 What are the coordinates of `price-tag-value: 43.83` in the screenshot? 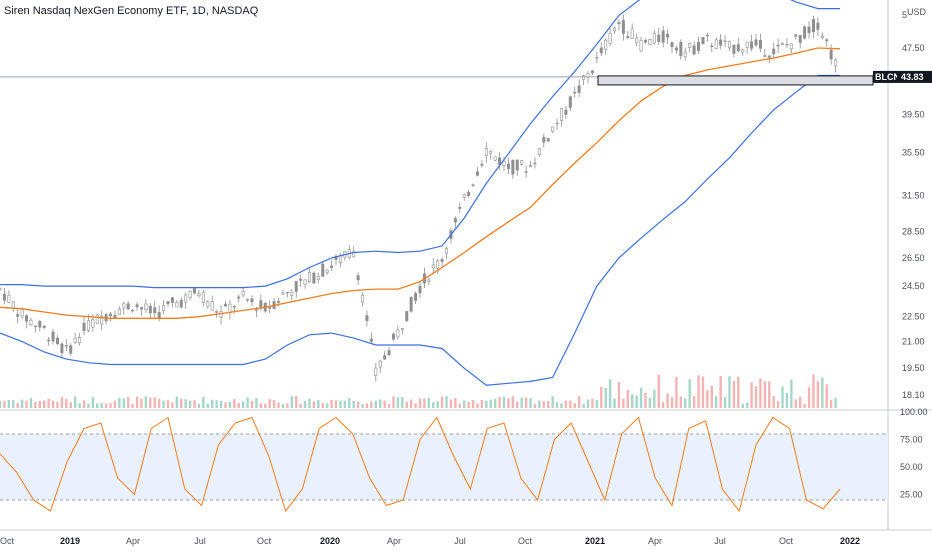 It's located at (912, 77).